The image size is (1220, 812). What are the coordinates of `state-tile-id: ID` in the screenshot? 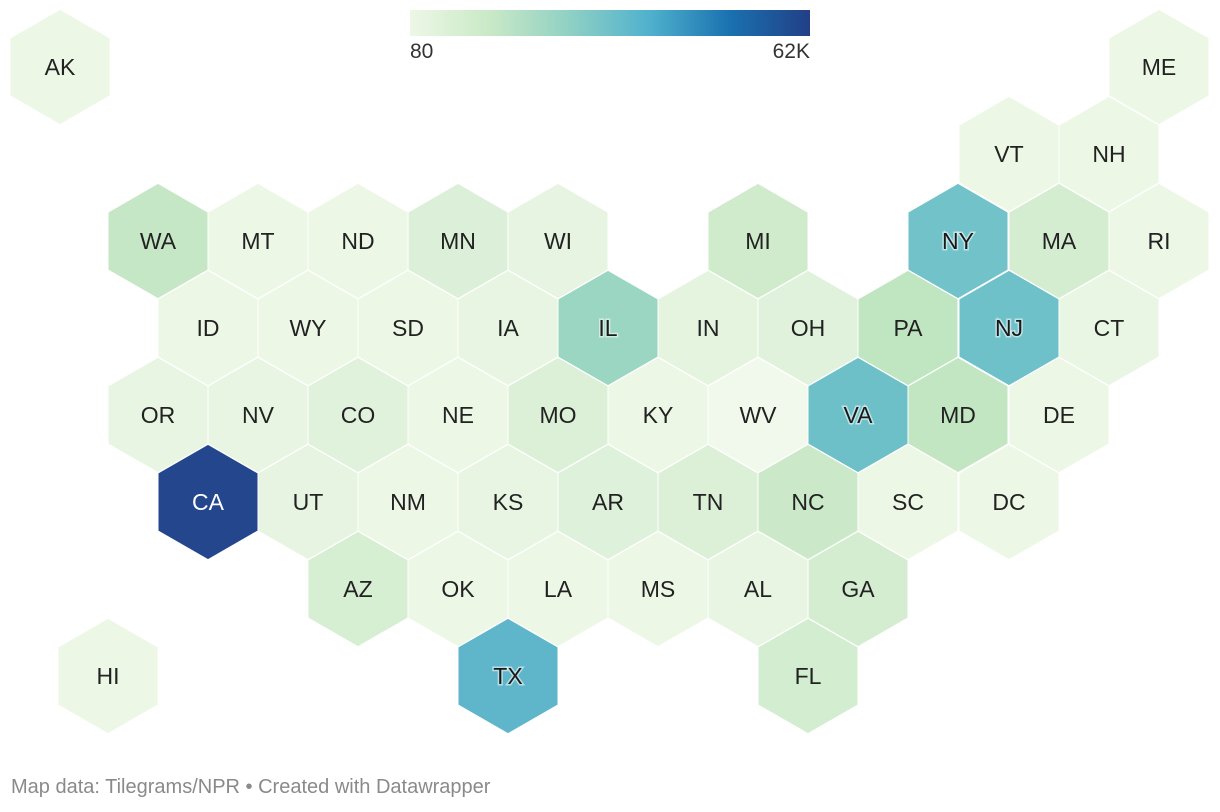 It's located at (208, 328).